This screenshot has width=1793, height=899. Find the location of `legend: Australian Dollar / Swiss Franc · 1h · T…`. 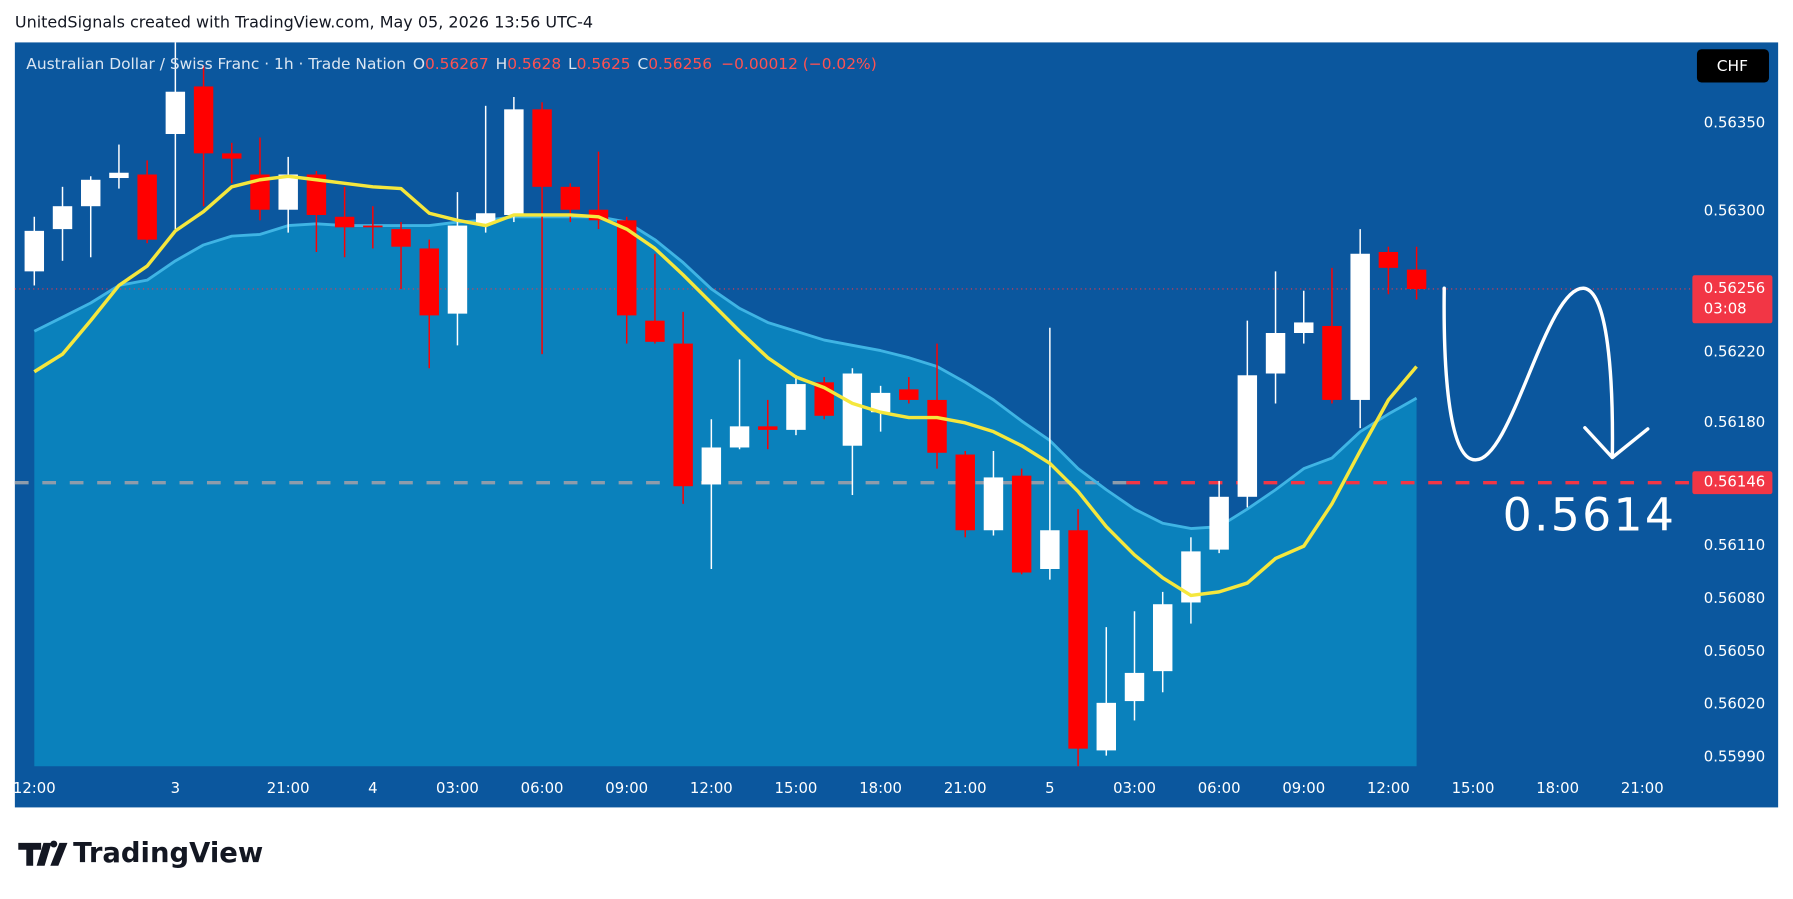

legend: Australian Dollar / Swiss Franc · 1h · T… is located at coordinates (451, 64).